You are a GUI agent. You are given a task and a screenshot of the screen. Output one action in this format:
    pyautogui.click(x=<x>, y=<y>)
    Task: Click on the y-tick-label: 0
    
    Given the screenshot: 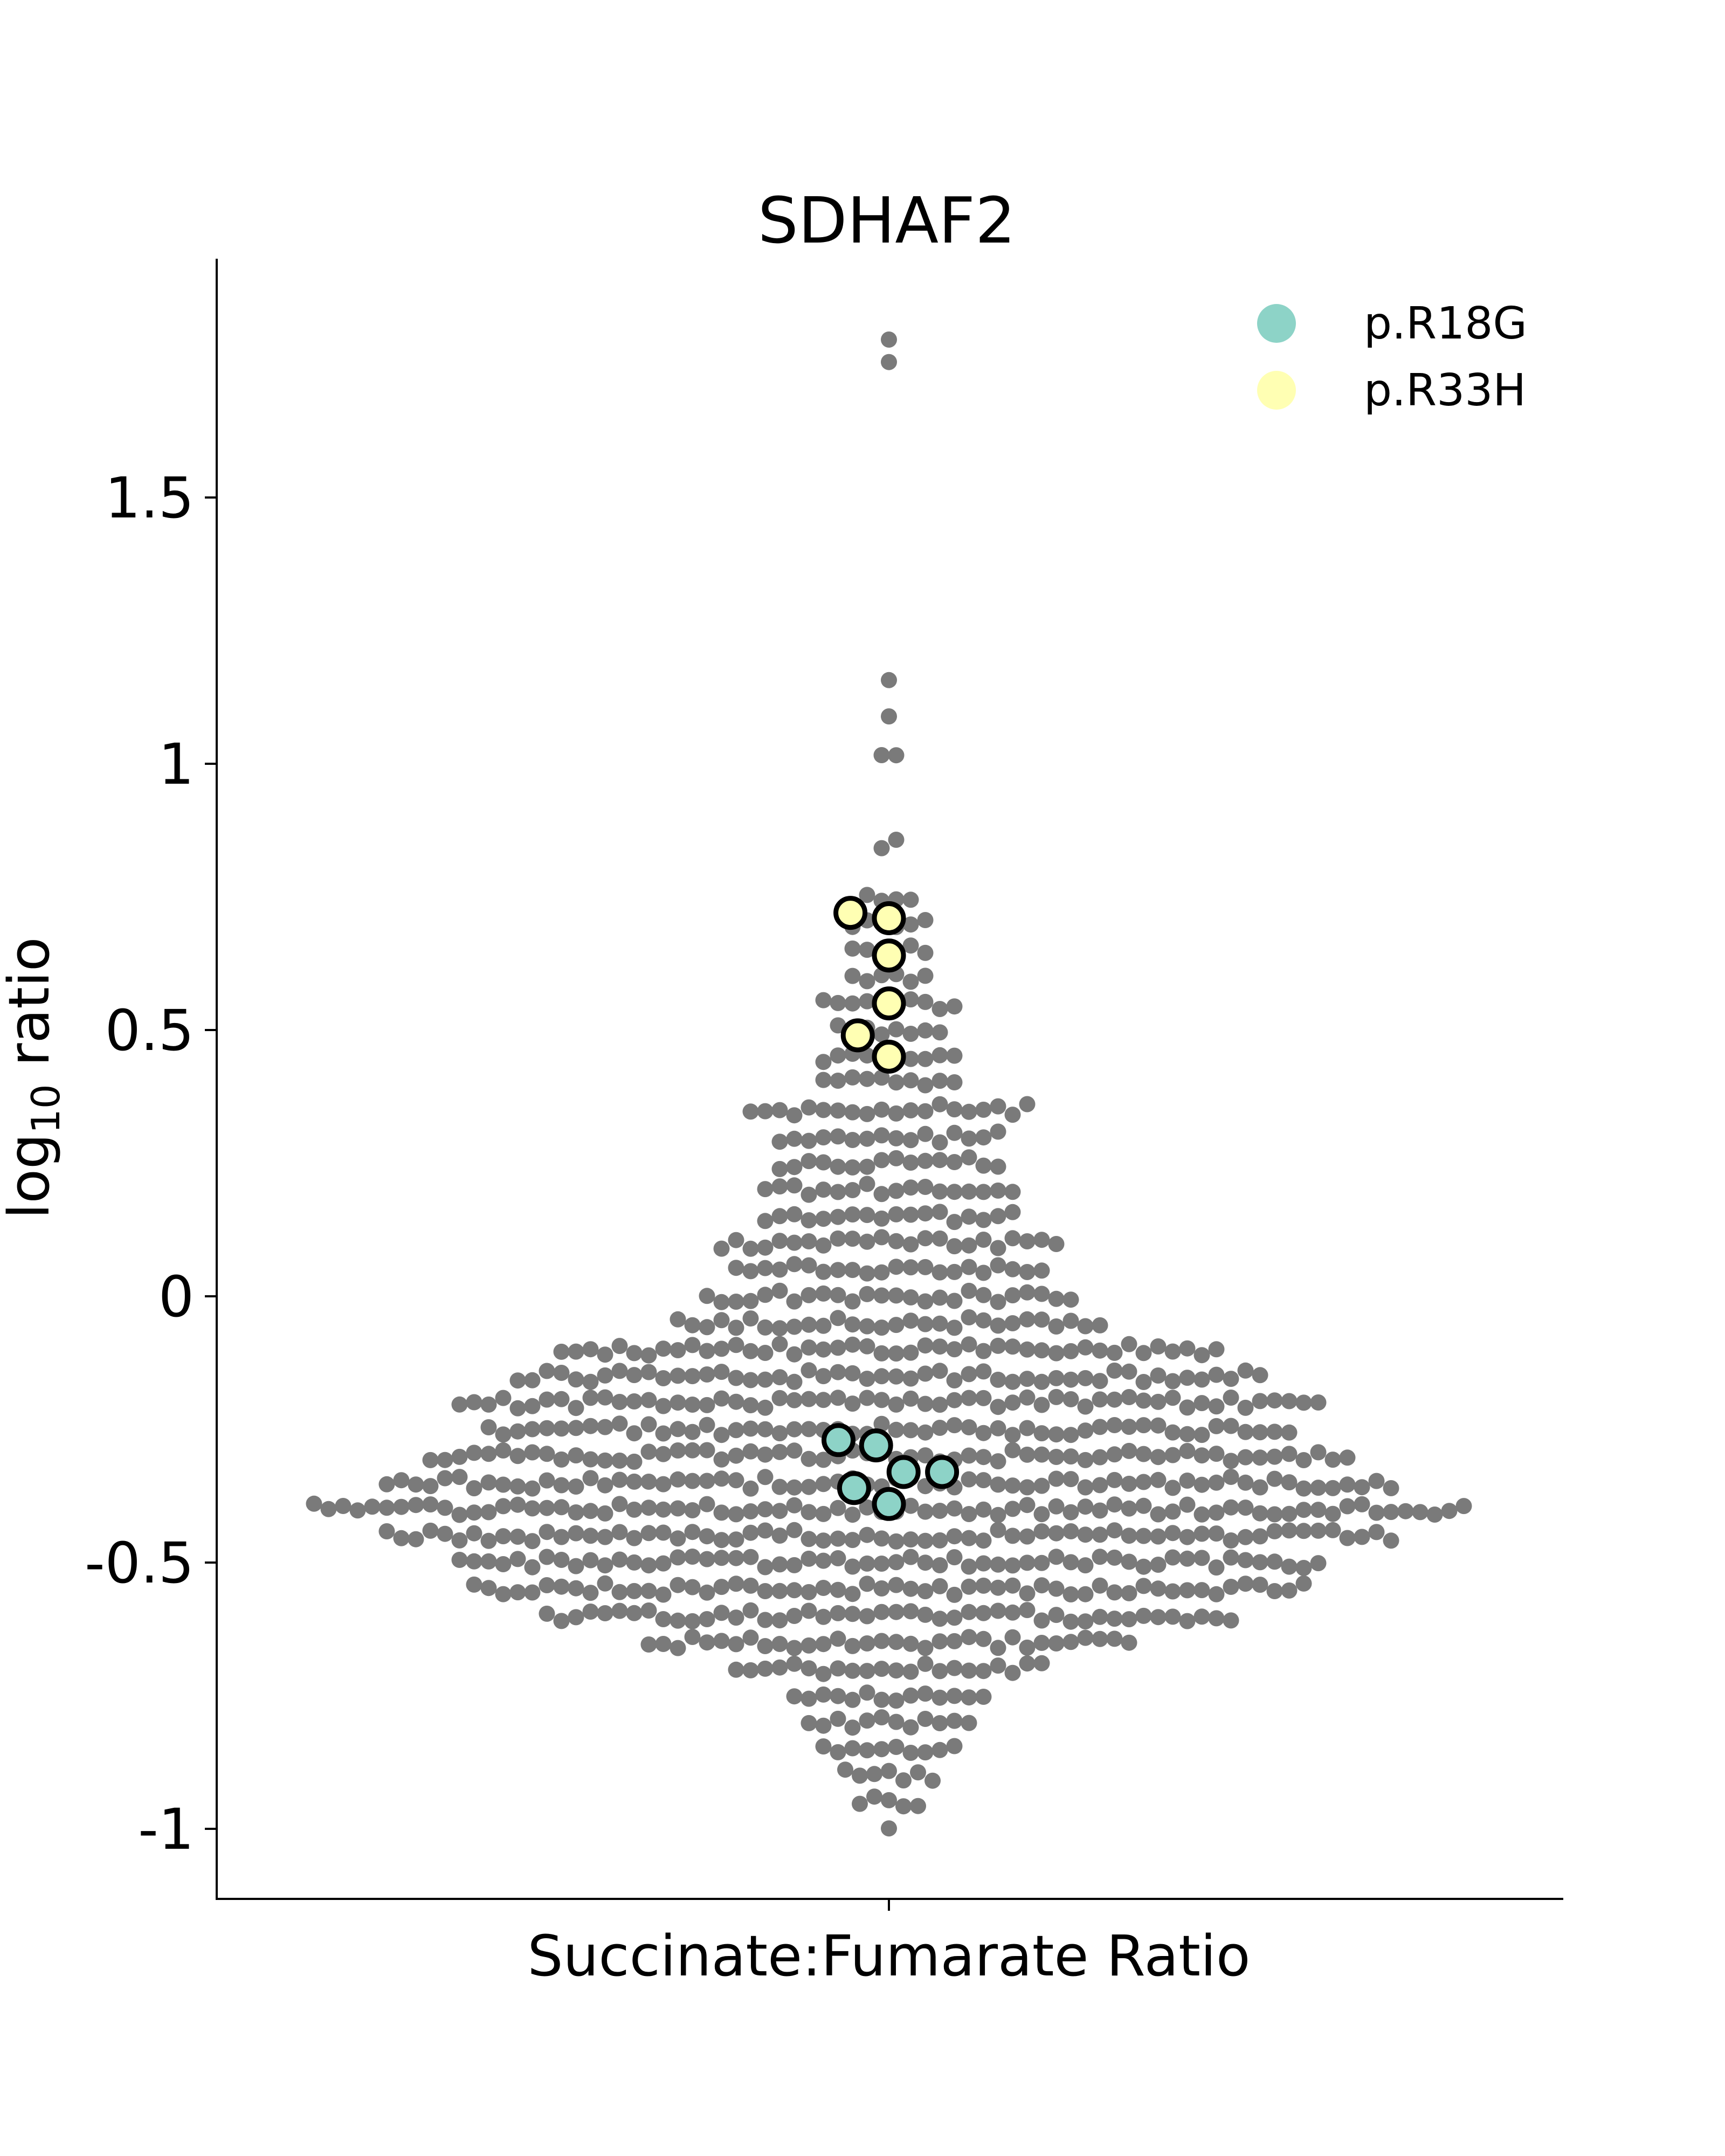 What is the action you would take?
    pyautogui.click(x=176, y=1297)
    